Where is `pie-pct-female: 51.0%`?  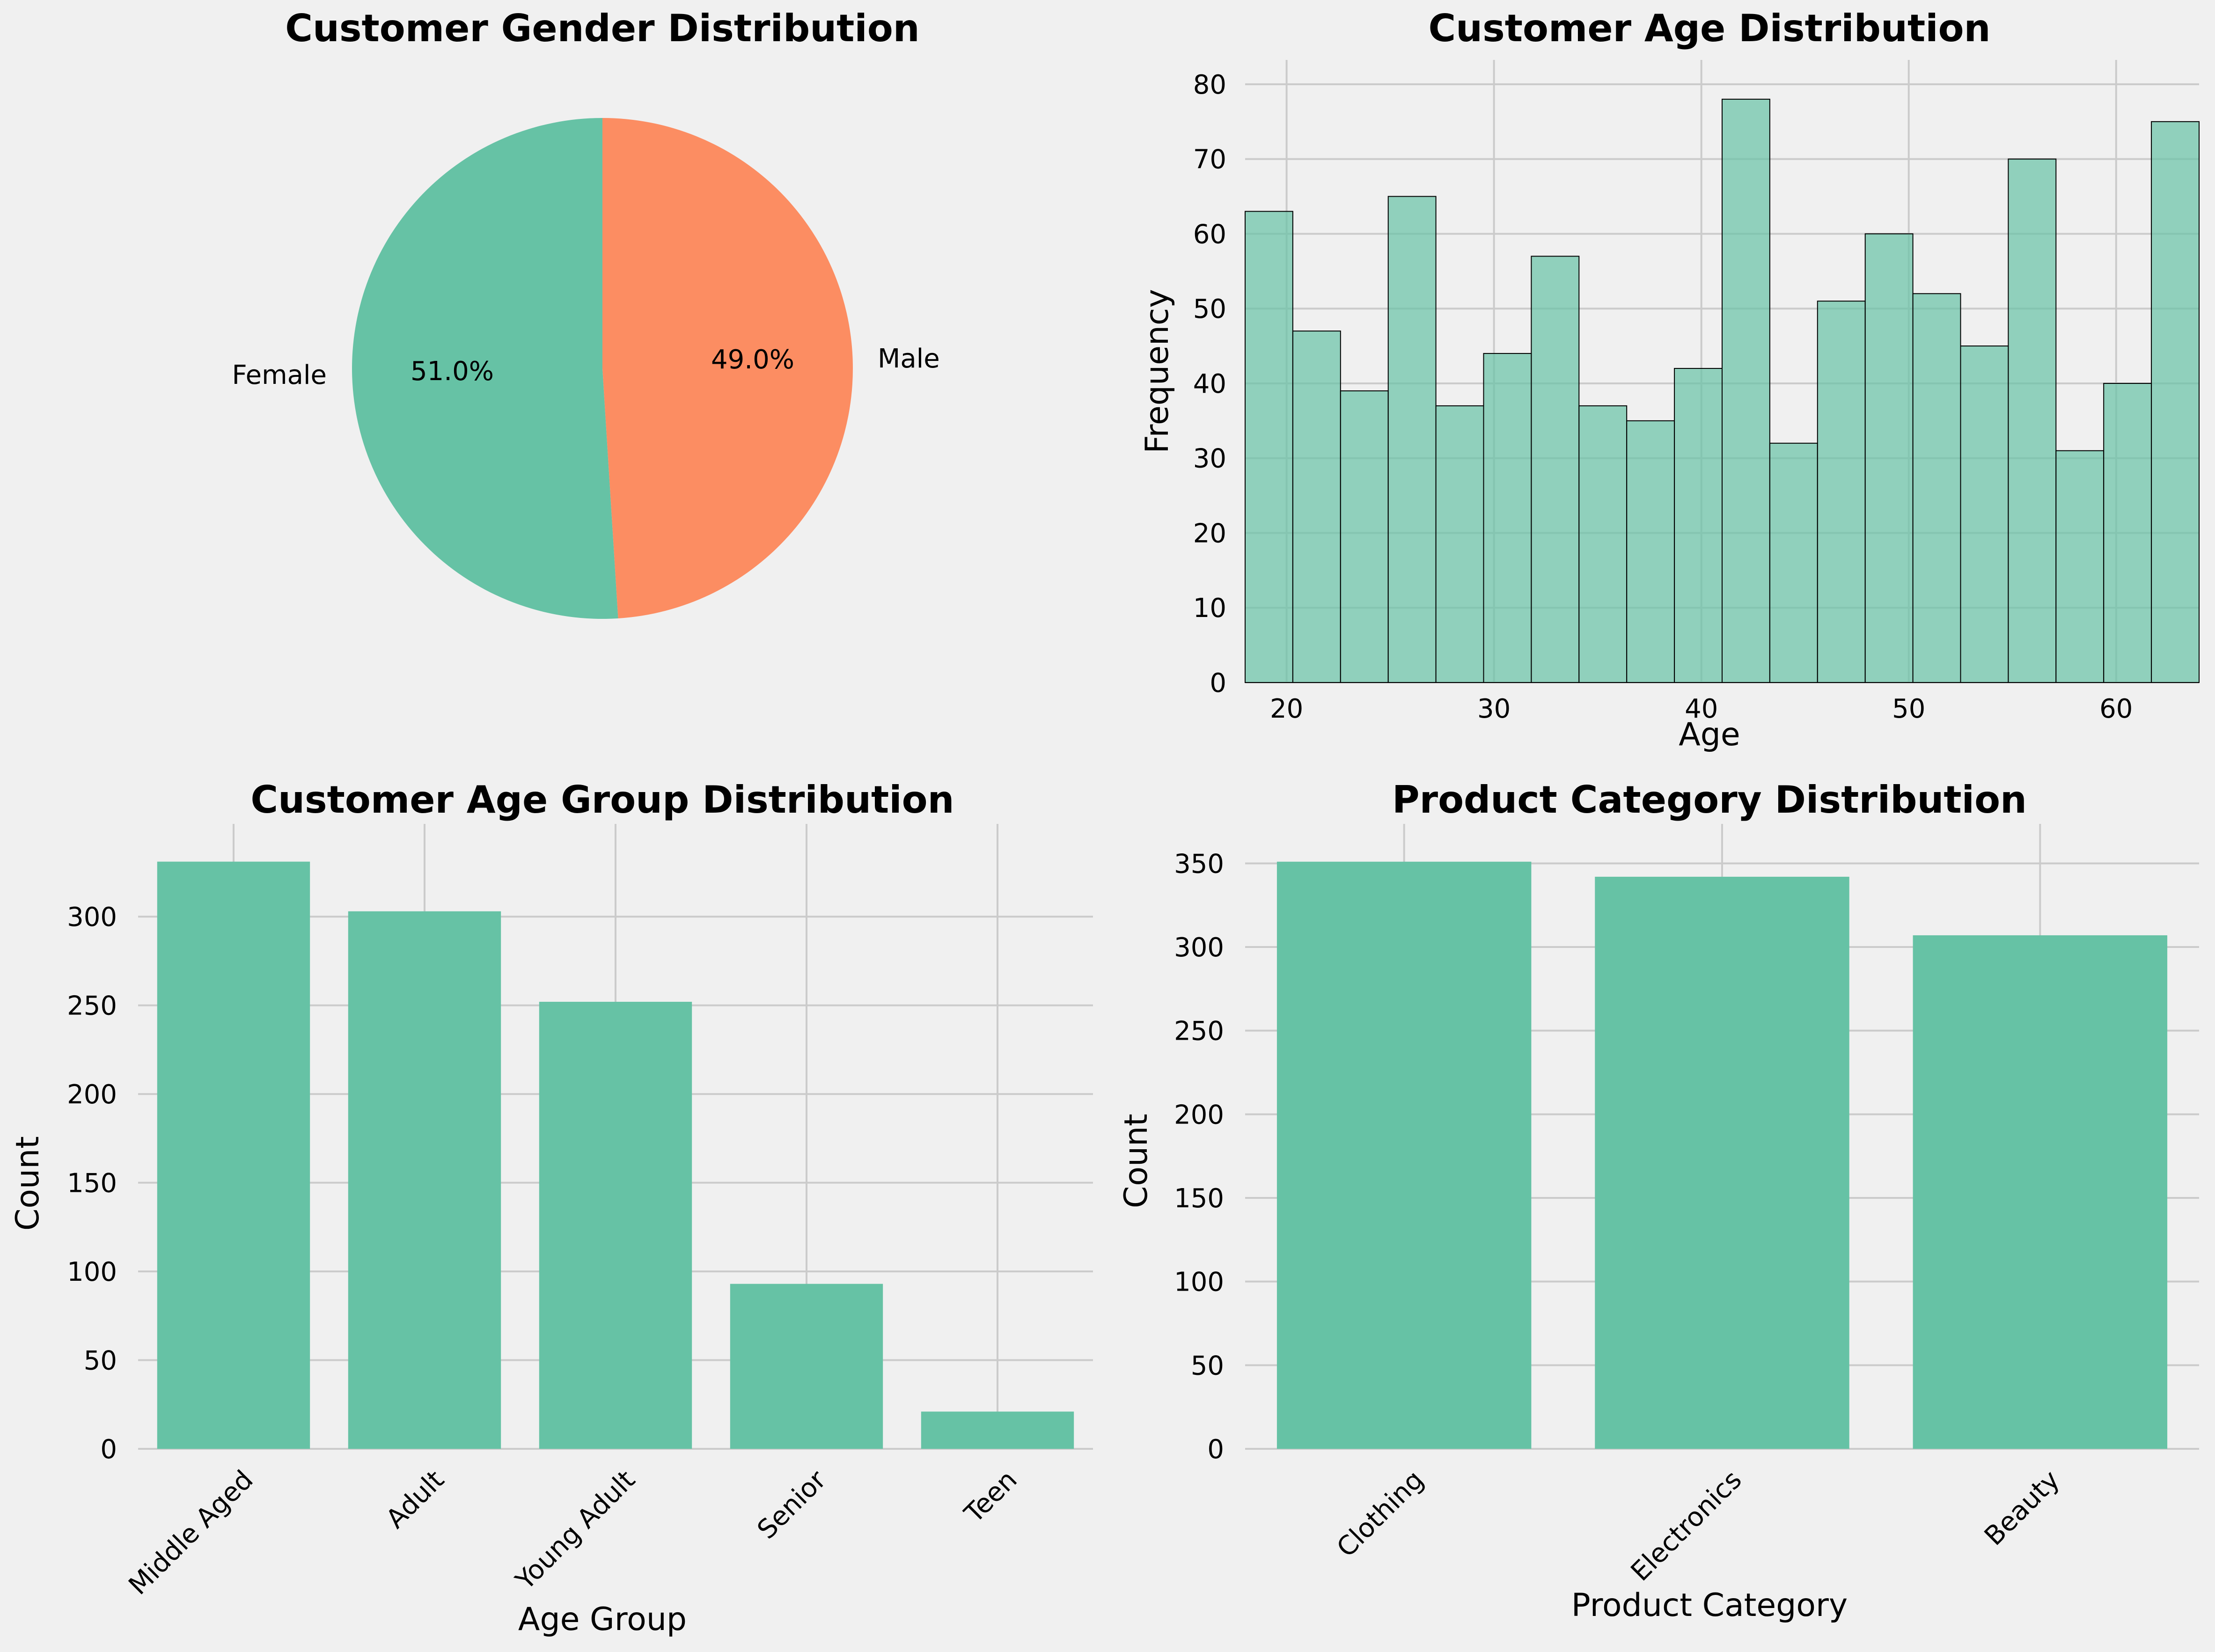
pie-pct-female: 51.0% is located at coordinates (452, 371).